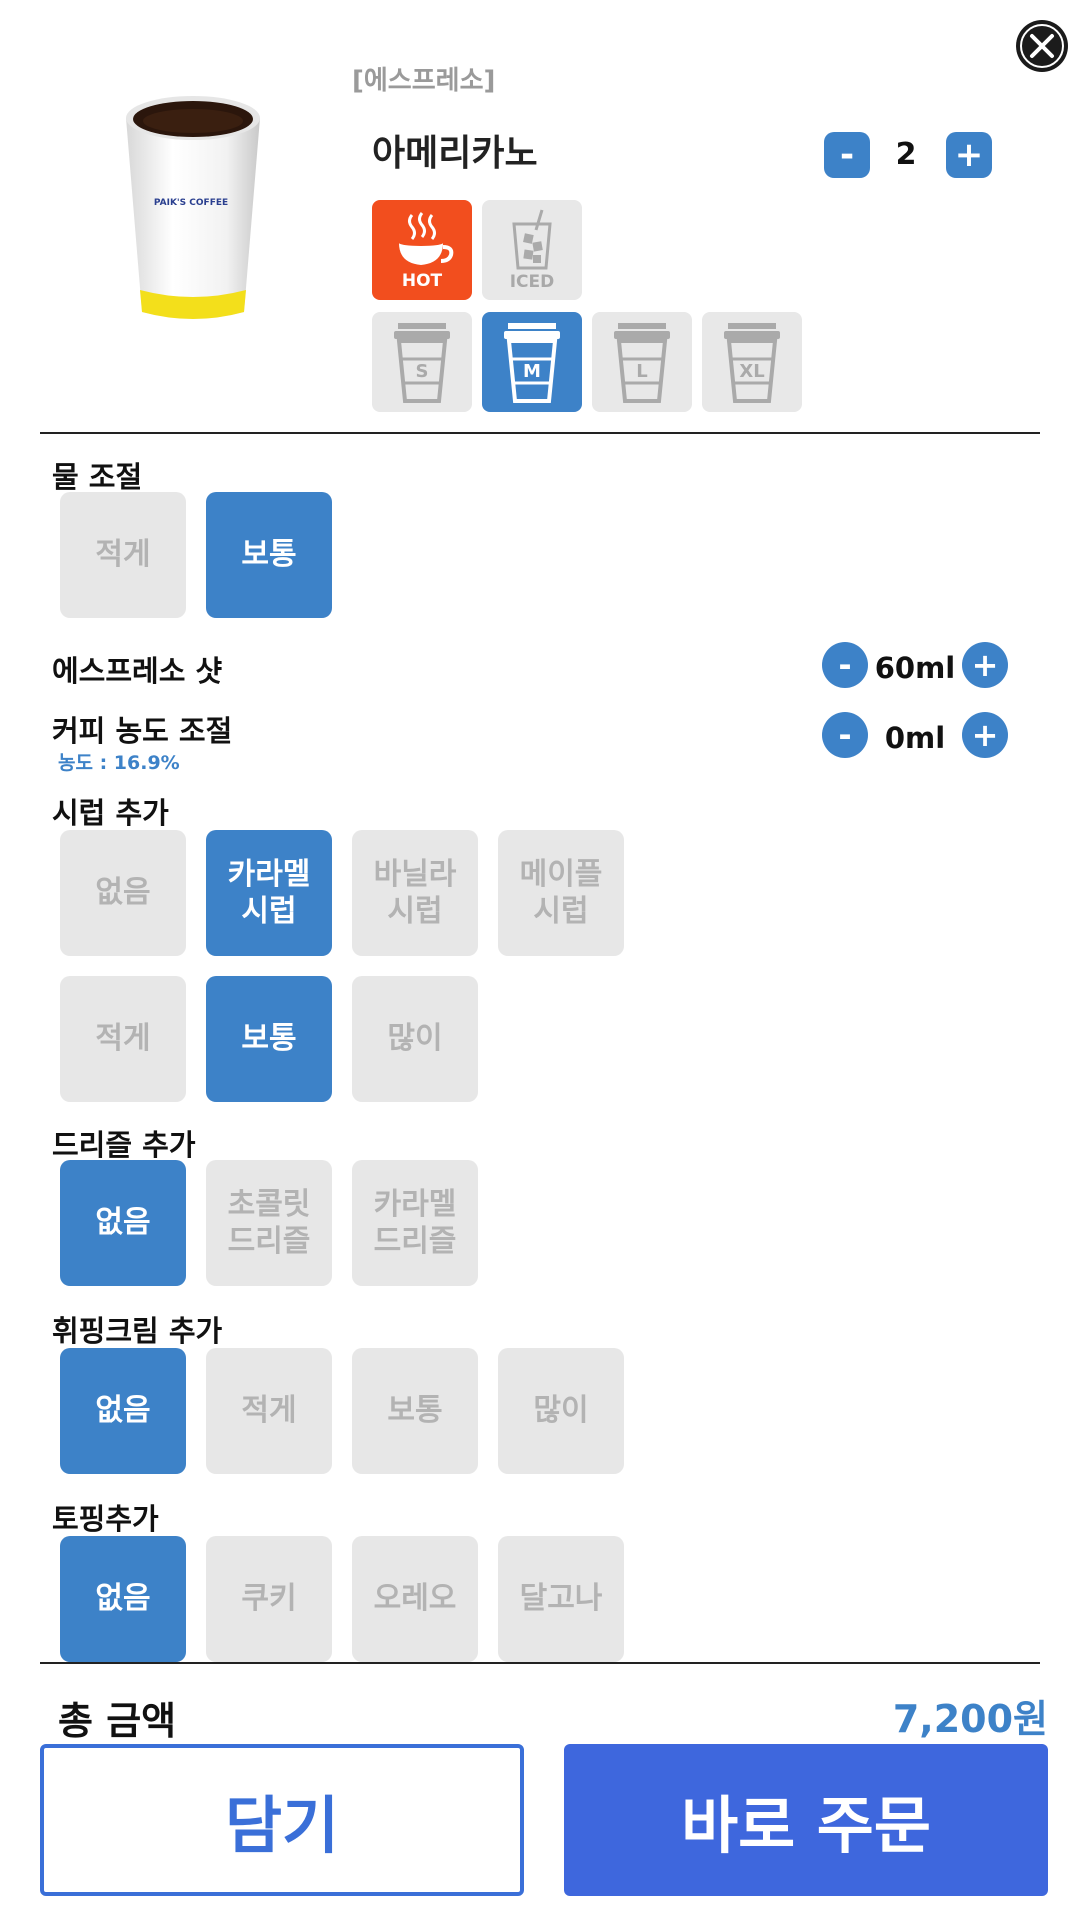  Describe the element at coordinates (269, 893) in the screenshot. I see `syrup-option-caramel: 카라멜 시럽` at that location.